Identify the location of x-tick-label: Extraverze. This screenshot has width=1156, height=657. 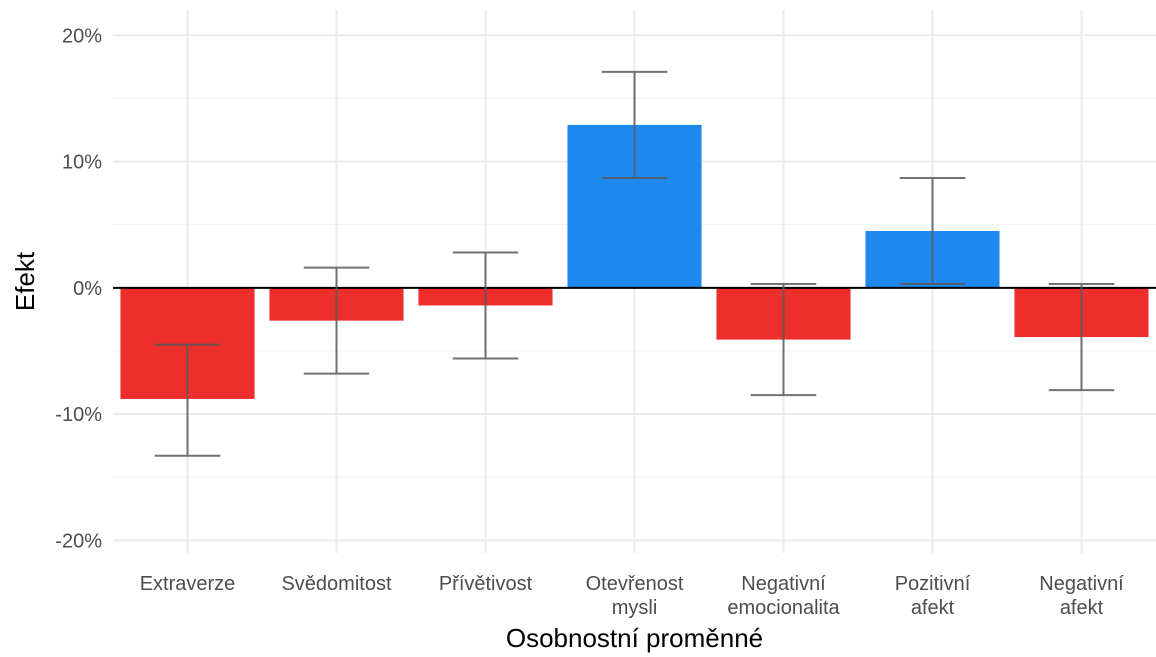
(188, 584).